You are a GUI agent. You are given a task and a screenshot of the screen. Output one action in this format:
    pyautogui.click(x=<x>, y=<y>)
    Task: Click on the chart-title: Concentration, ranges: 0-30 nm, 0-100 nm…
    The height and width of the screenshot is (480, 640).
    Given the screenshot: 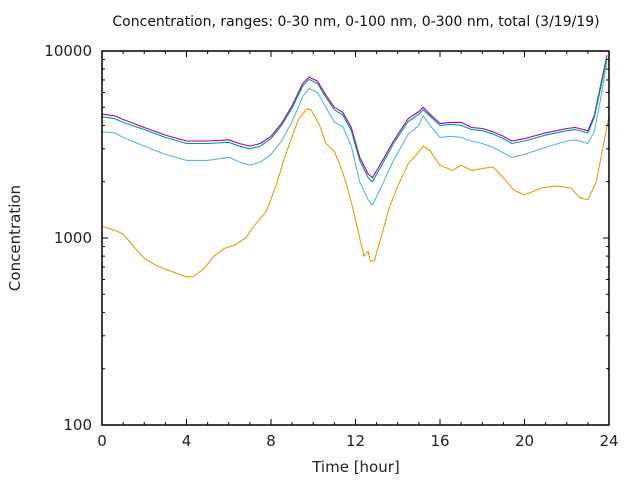 What is the action you would take?
    pyautogui.click(x=355, y=22)
    